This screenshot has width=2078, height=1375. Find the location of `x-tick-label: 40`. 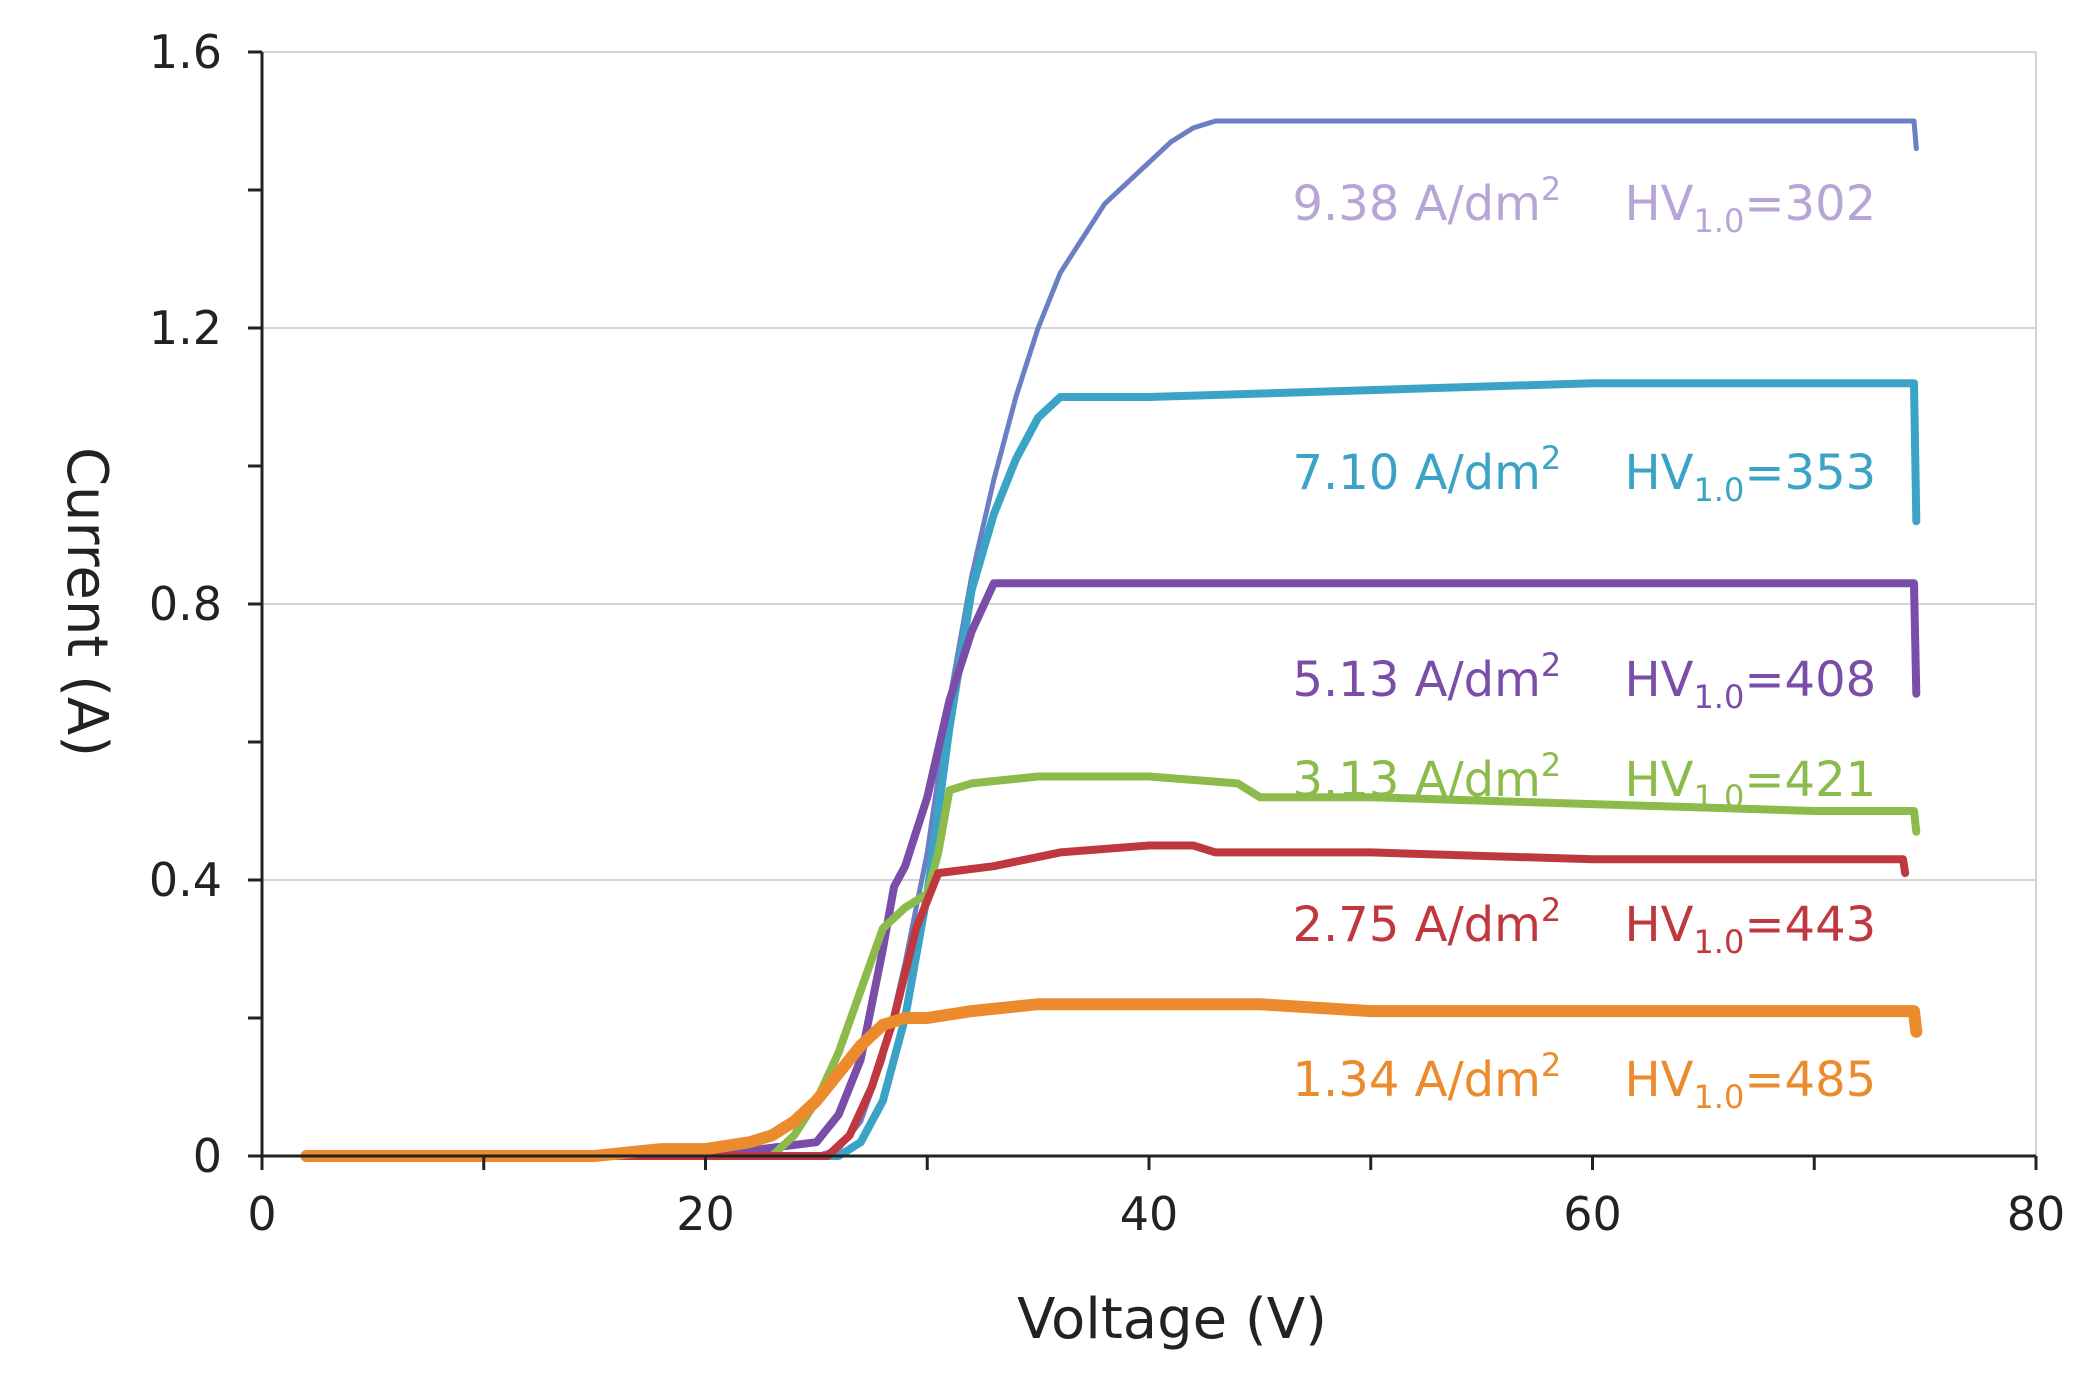

x-tick-label: 40 is located at coordinates (1149, 1214).